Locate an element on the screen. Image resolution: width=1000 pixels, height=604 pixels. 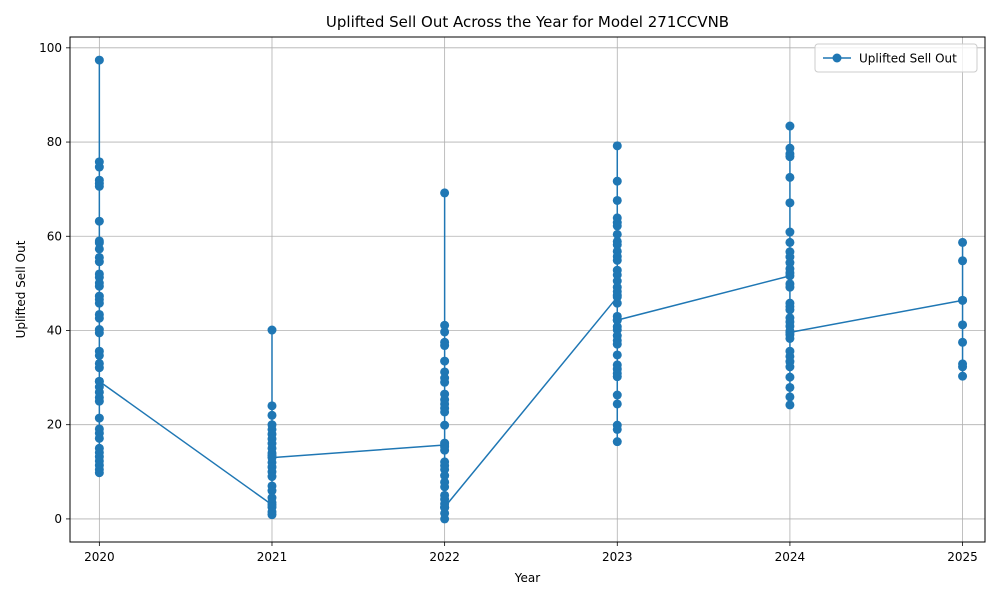
y-axis-label: Uplifted Sell Out is located at coordinates (21, 289).